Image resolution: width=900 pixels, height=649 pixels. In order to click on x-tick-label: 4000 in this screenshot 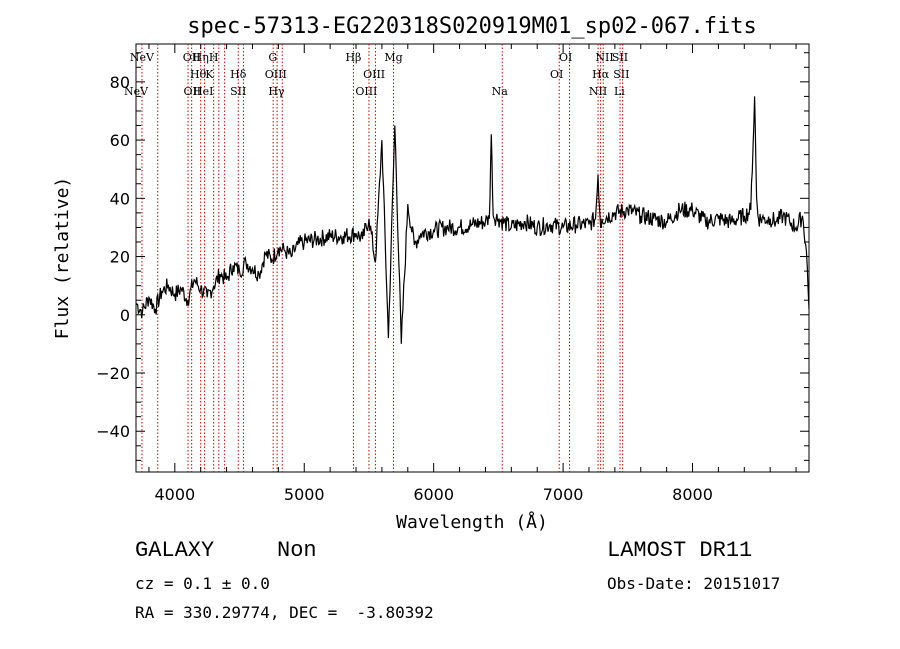, I will do `click(174, 494)`.